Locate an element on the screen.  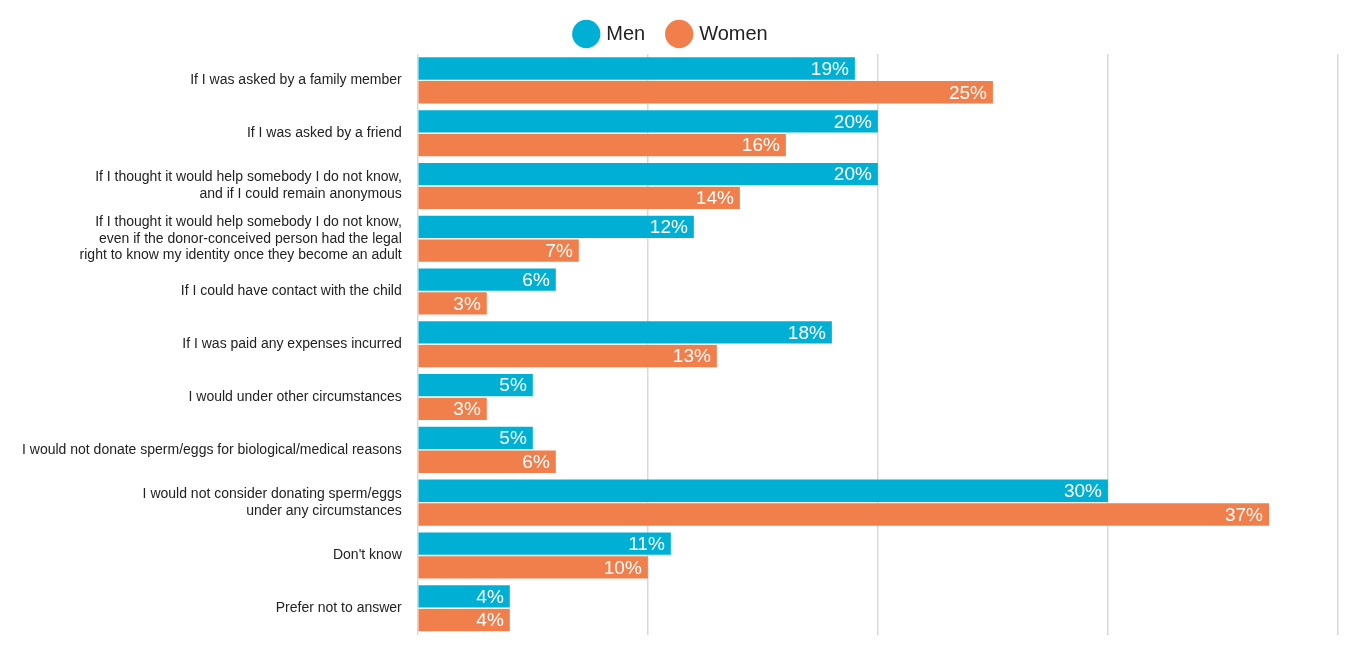
data-label: 19% is located at coordinates (829, 68).